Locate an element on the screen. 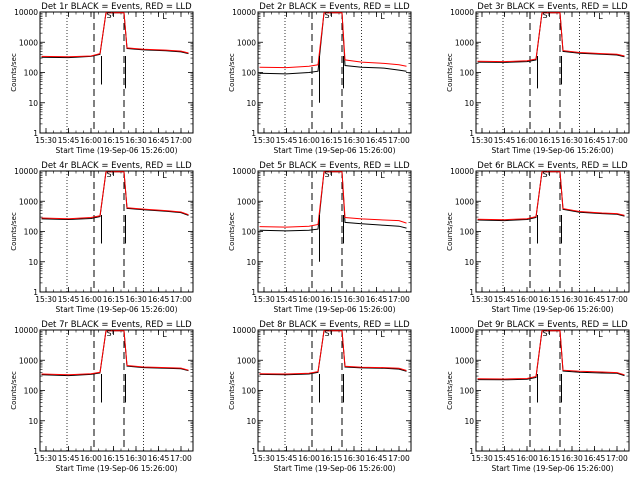 The height and width of the screenshot is (480, 640). chart-title: Det 4r BLACK = Events, RED = LLD is located at coordinates (116, 166).